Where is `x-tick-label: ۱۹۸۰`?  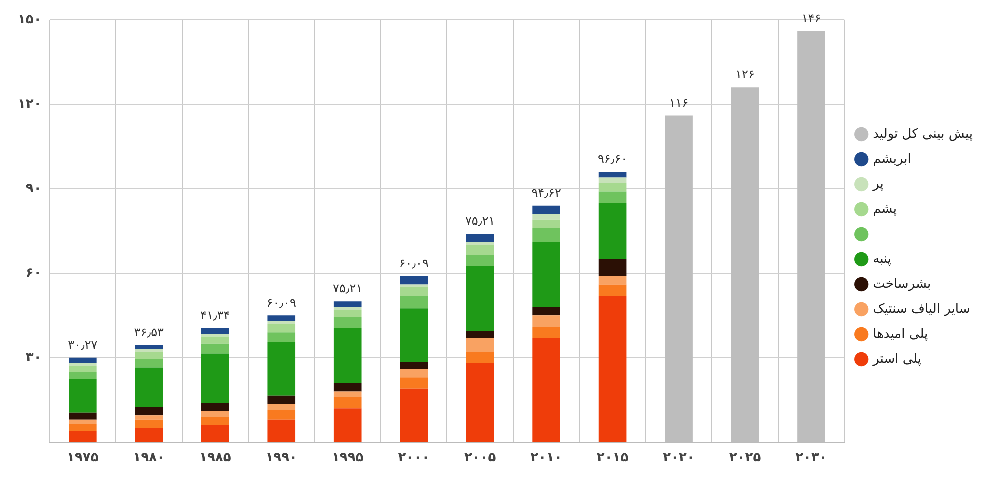 x-tick-label: ۱۹۸۰ is located at coordinates (149, 458).